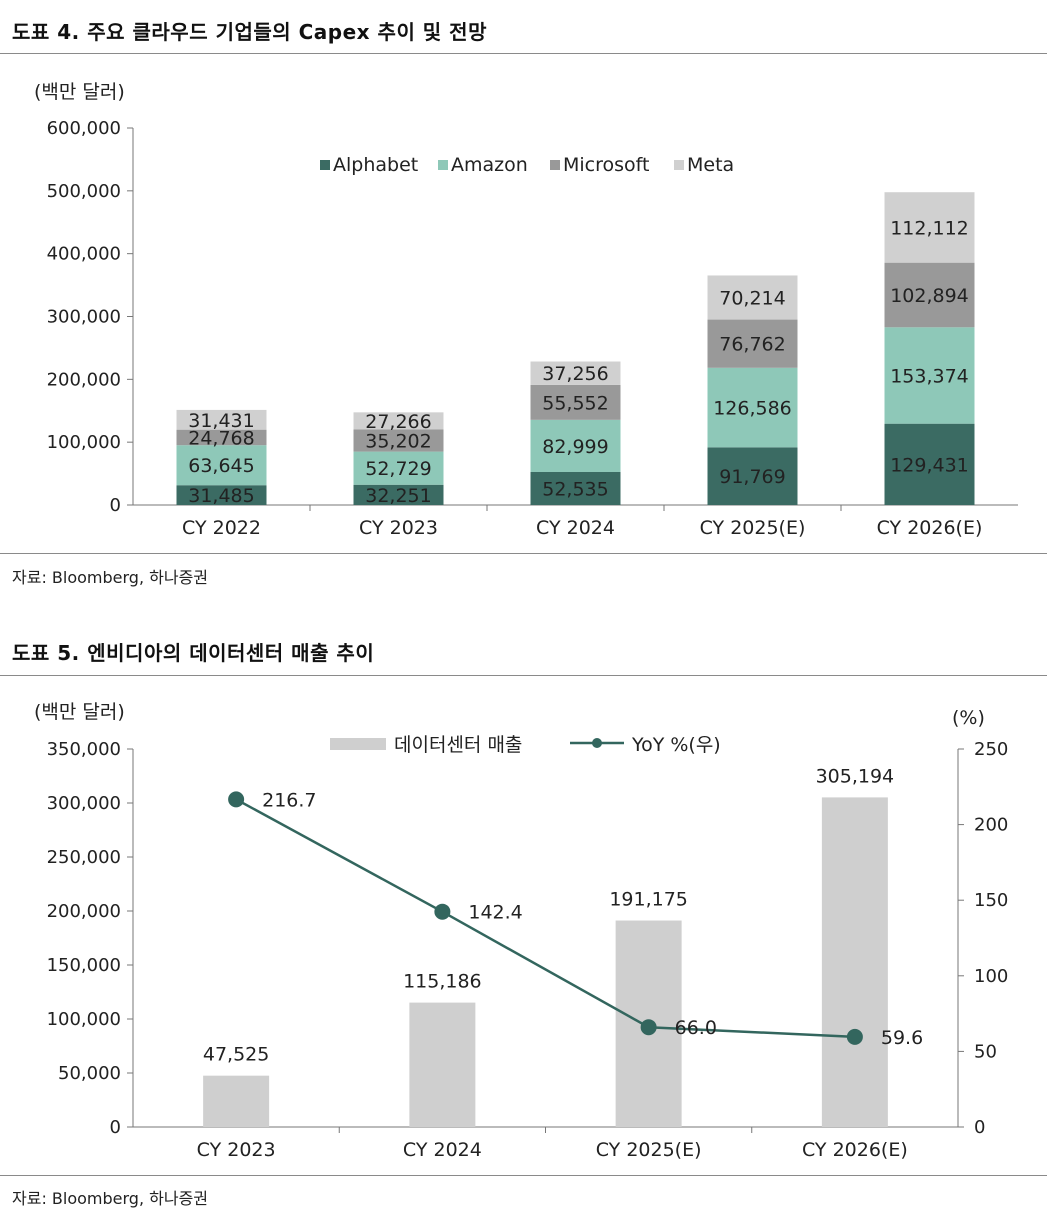 This screenshot has height=1219, width=1055. What do you see at coordinates (84, 857) in the screenshot?
I see `left-y-tick-label: 250,000` at bounding box center [84, 857].